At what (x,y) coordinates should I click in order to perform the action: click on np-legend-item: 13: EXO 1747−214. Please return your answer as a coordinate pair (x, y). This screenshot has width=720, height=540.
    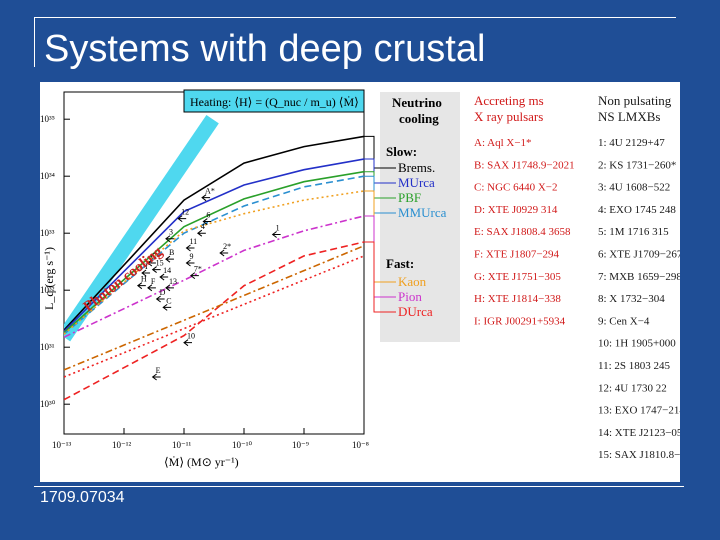
    Looking at the image, I should click on (639, 411).